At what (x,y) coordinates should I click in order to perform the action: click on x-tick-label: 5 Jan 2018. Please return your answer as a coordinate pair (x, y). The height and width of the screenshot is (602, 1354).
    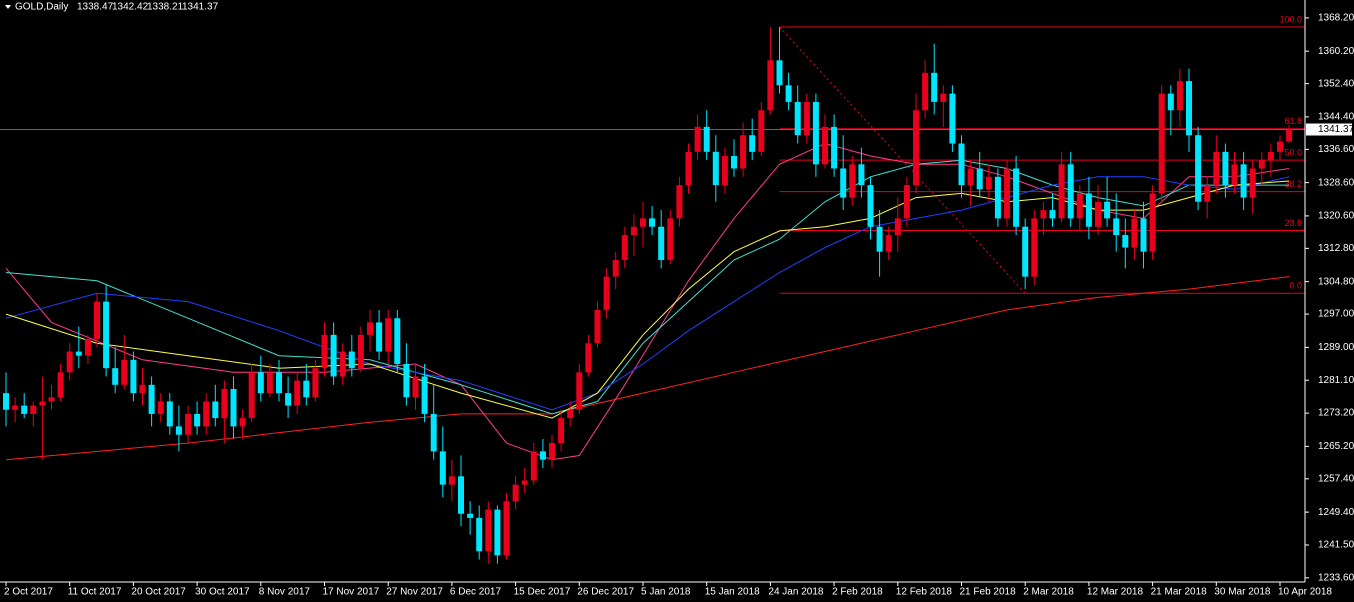
    Looking at the image, I should click on (666, 592).